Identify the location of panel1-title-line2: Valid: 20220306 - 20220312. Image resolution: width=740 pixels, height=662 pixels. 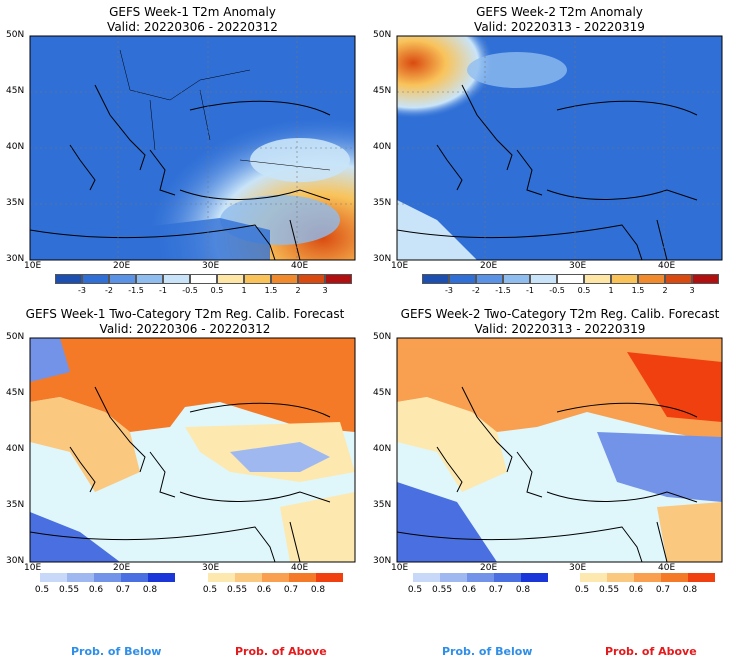
(192, 27).